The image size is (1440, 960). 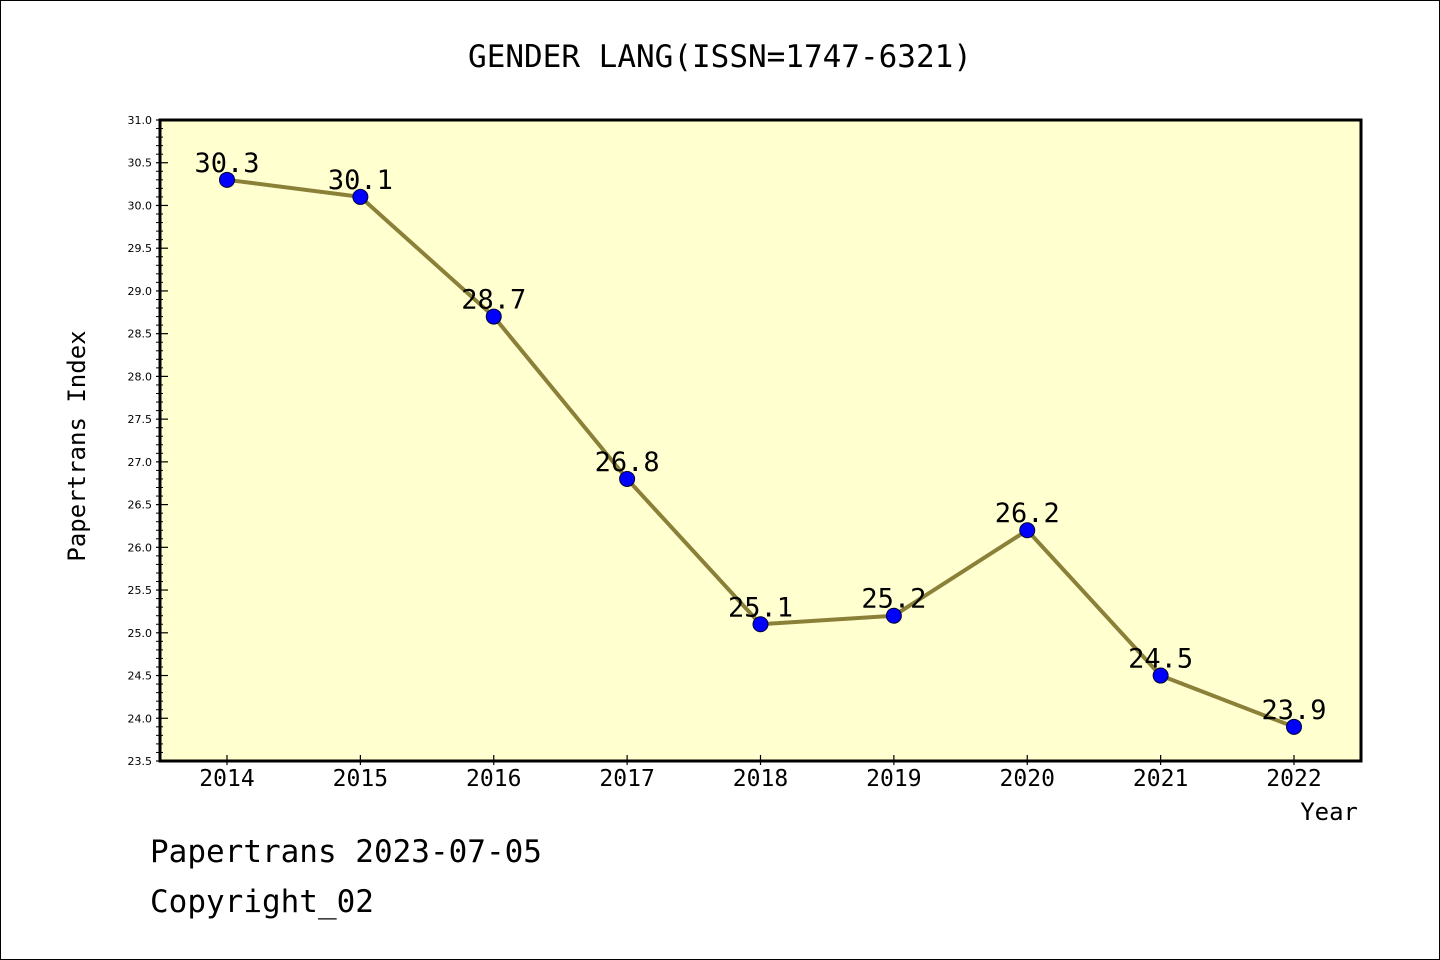 What do you see at coordinates (1329, 812) in the screenshot?
I see `x-axis-label: Year` at bounding box center [1329, 812].